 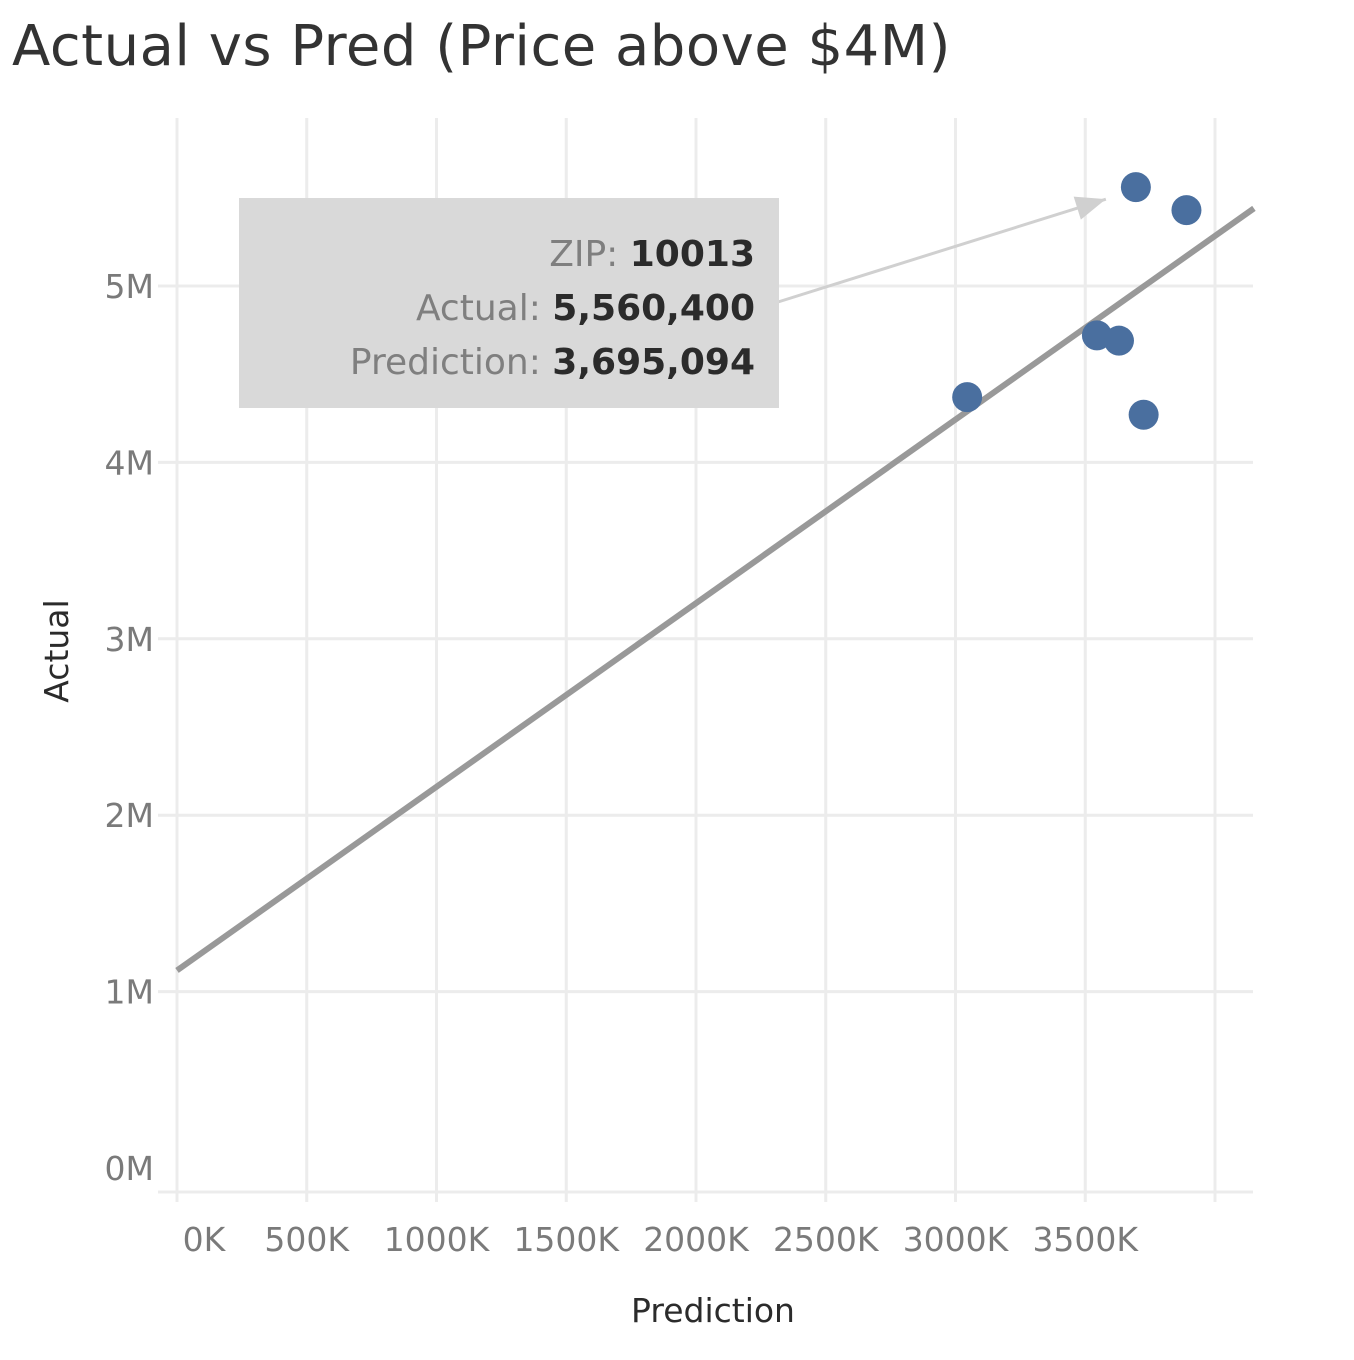 What do you see at coordinates (129, 286) in the screenshot?
I see `y-tick-label: 5M` at bounding box center [129, 286].